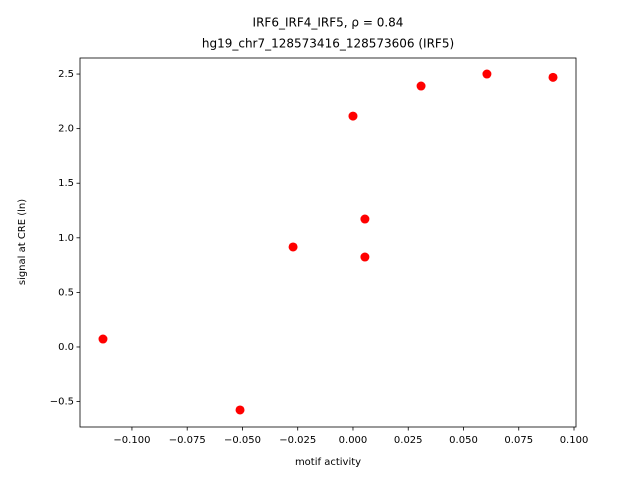 The width and height of the screenshot is (640, 480). I want to click on y-tick-label: −0.5, so click(62, 402).